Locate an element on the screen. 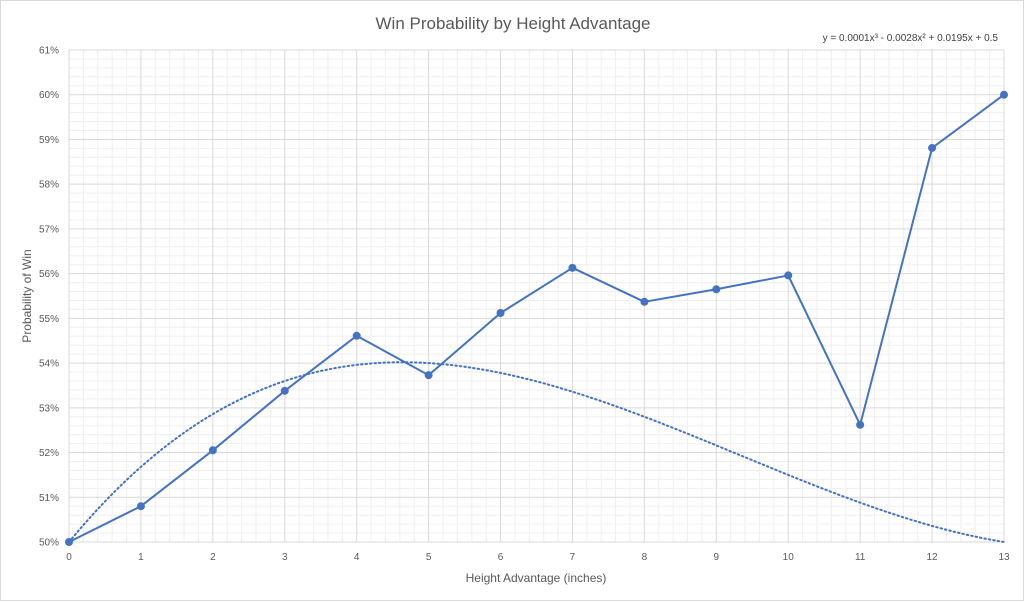 Image resolution: width=1024 pixels, height=602 pixels. y-tick-label: 55% is located at coordinates (49, 319).